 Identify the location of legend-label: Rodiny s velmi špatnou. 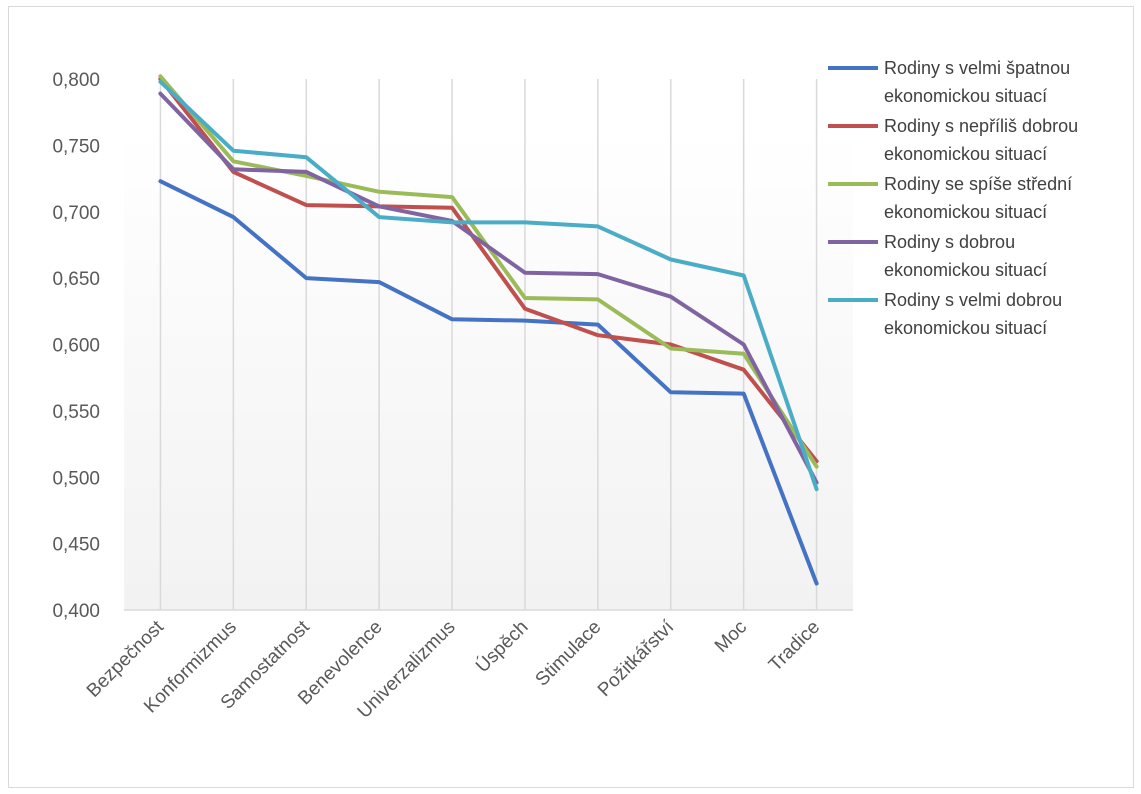
(977, 68).